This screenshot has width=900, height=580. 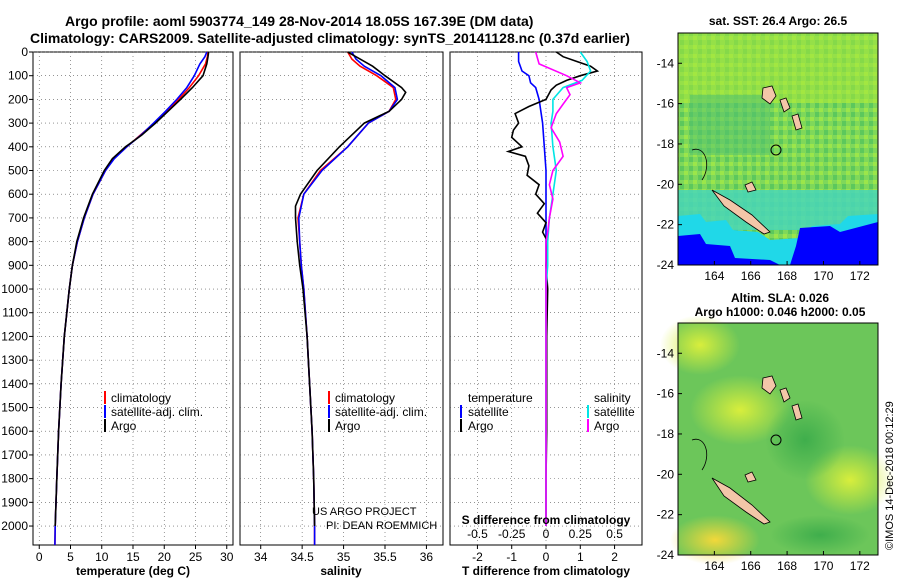 What do you see at coordinates (381, 526) in the screenshot?
I see `project-line-2: PI: DEAN ROEMMICH` at bounding box center [381, 526].